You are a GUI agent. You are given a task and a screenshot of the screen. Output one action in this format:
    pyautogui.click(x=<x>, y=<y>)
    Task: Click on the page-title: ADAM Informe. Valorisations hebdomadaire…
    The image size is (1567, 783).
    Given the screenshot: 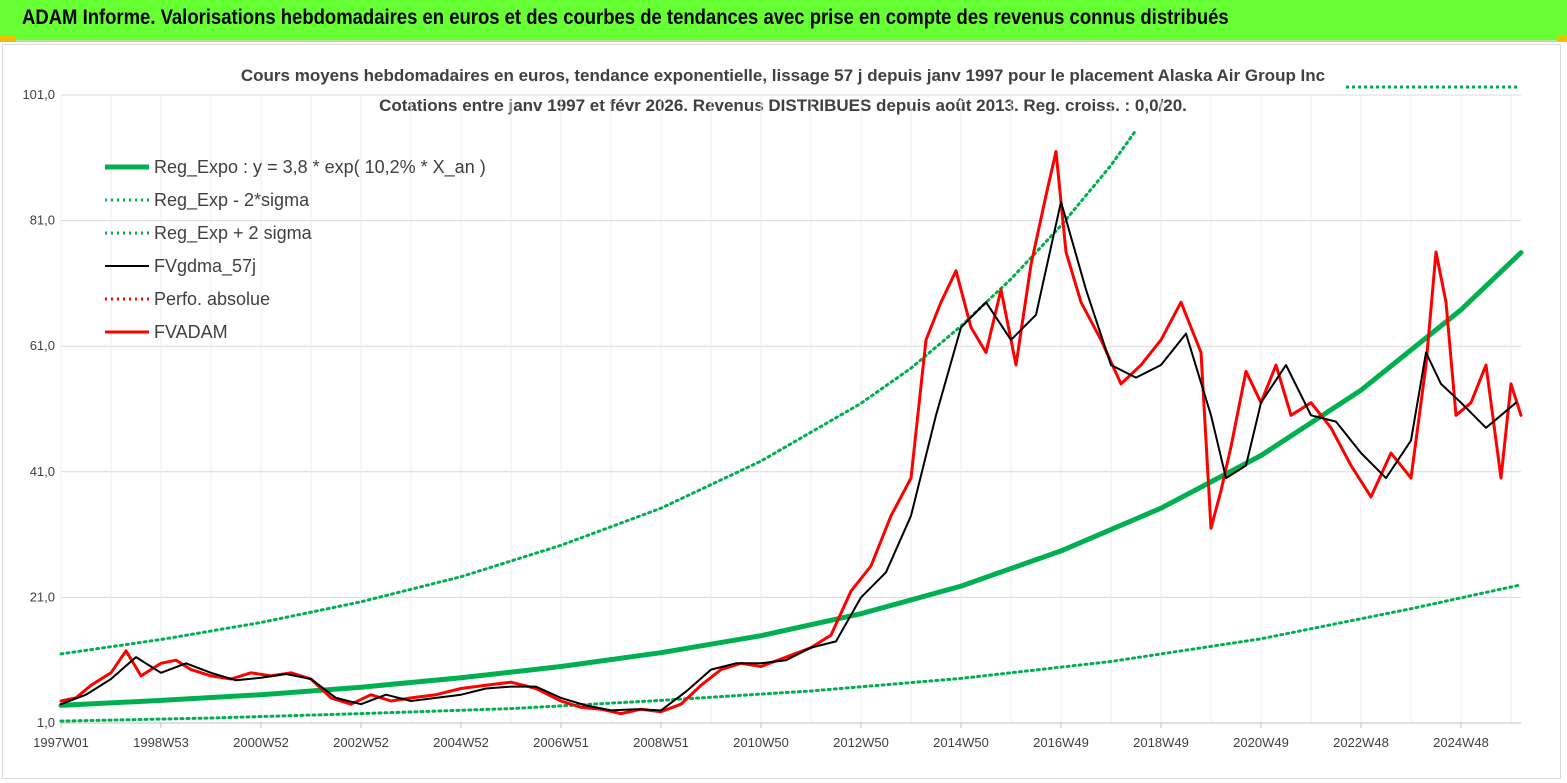 What is the action you would take?
    pyautogui.click(x=625, y=17)
    